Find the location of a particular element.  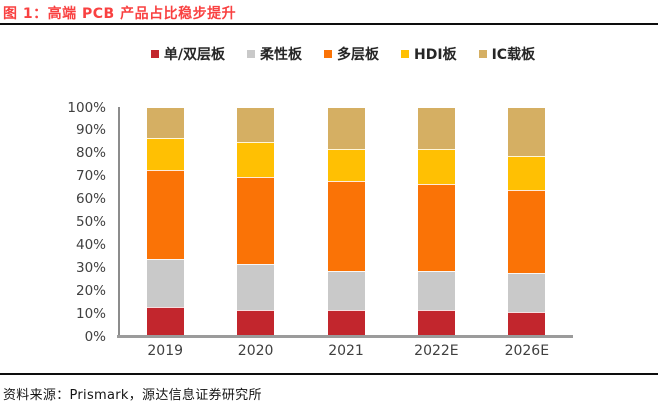

x-tick-label: 2020 is located at coordinates (255, 351).